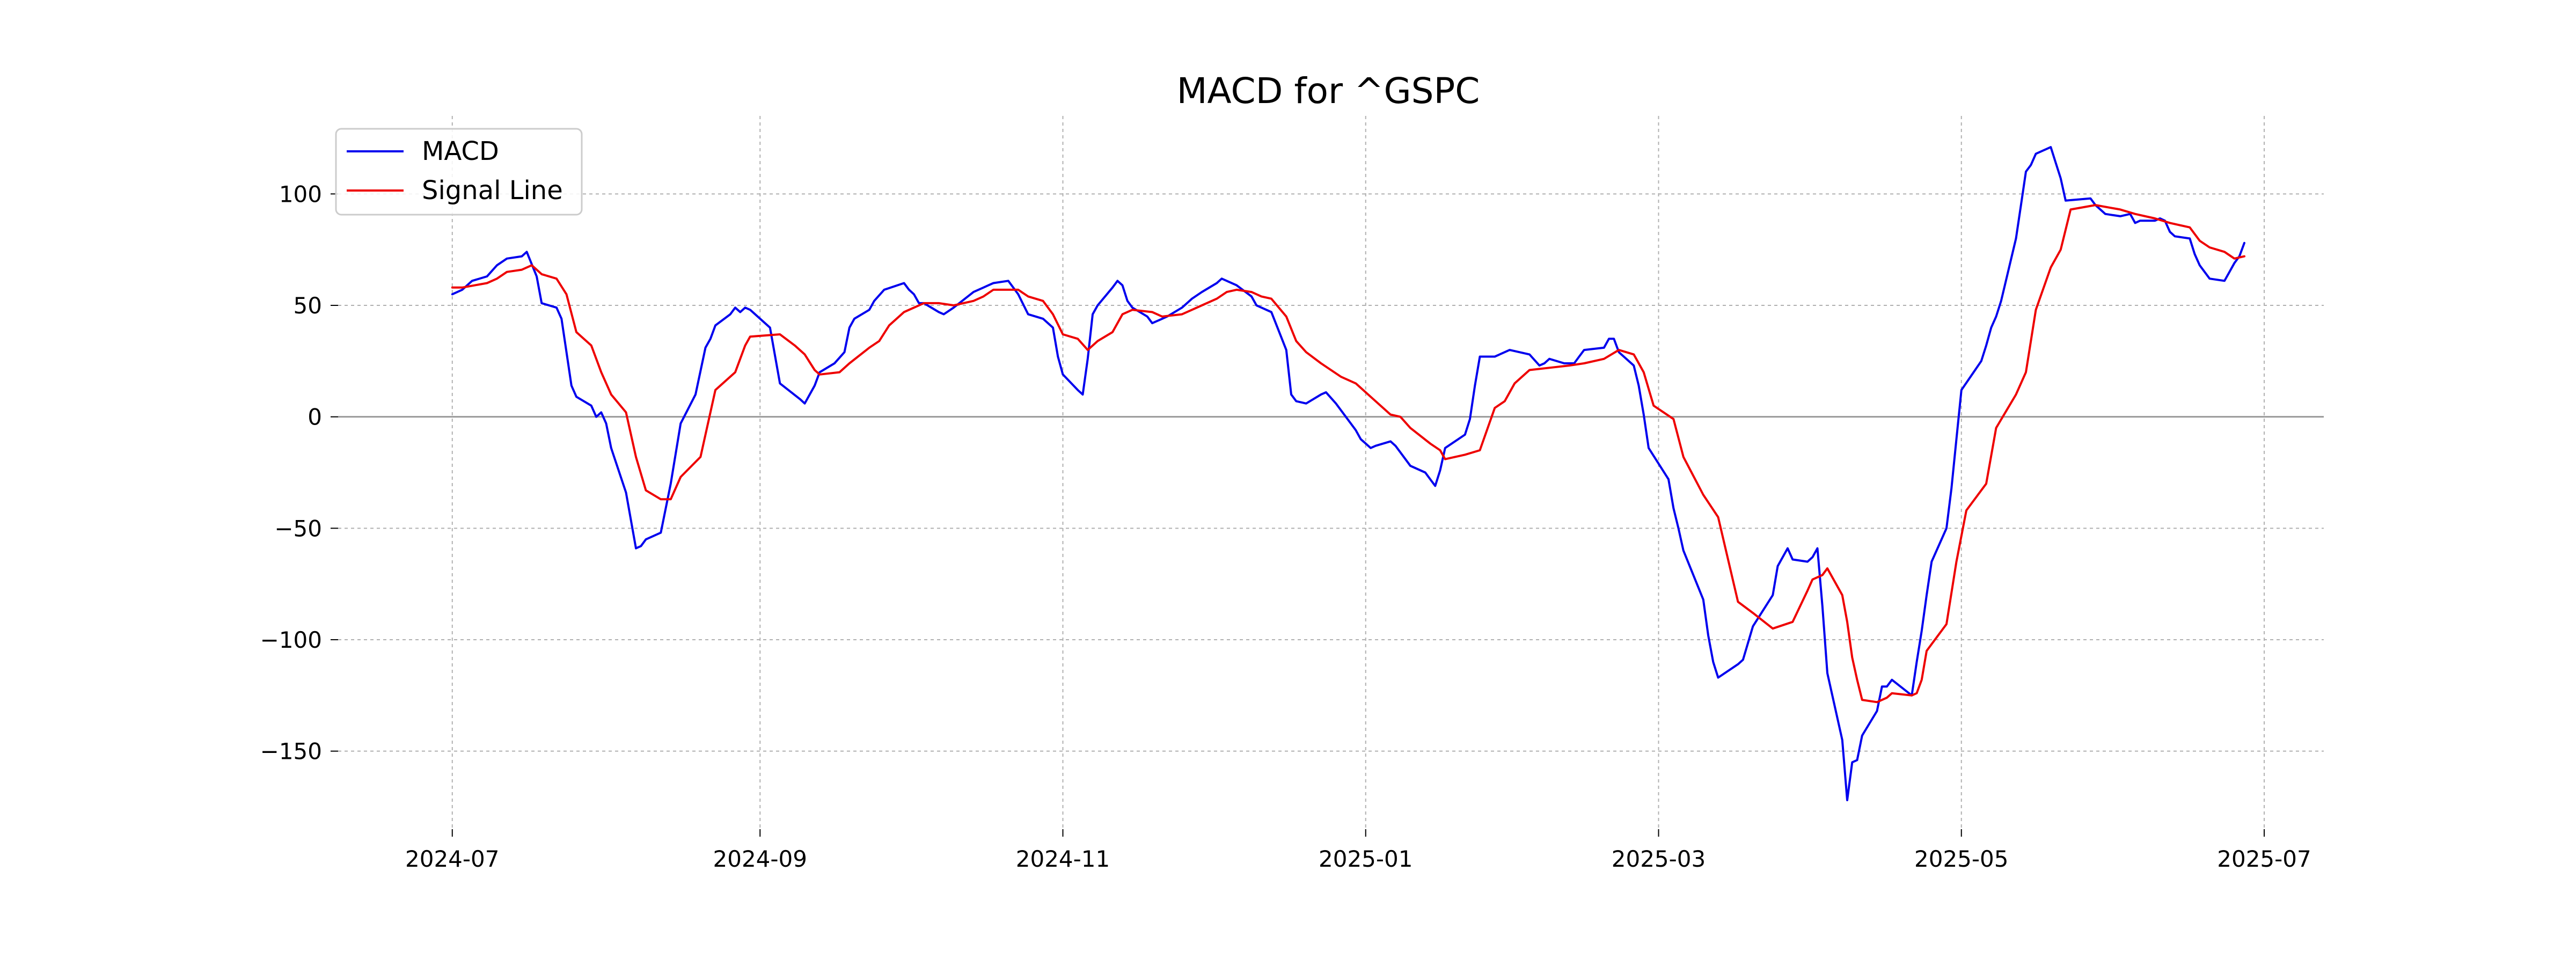 This screenshot has width=2576, height=966. Describe the element at coordinates (459, 172) in the screenshot. I see `legend: MACD Signal Line` at that location.